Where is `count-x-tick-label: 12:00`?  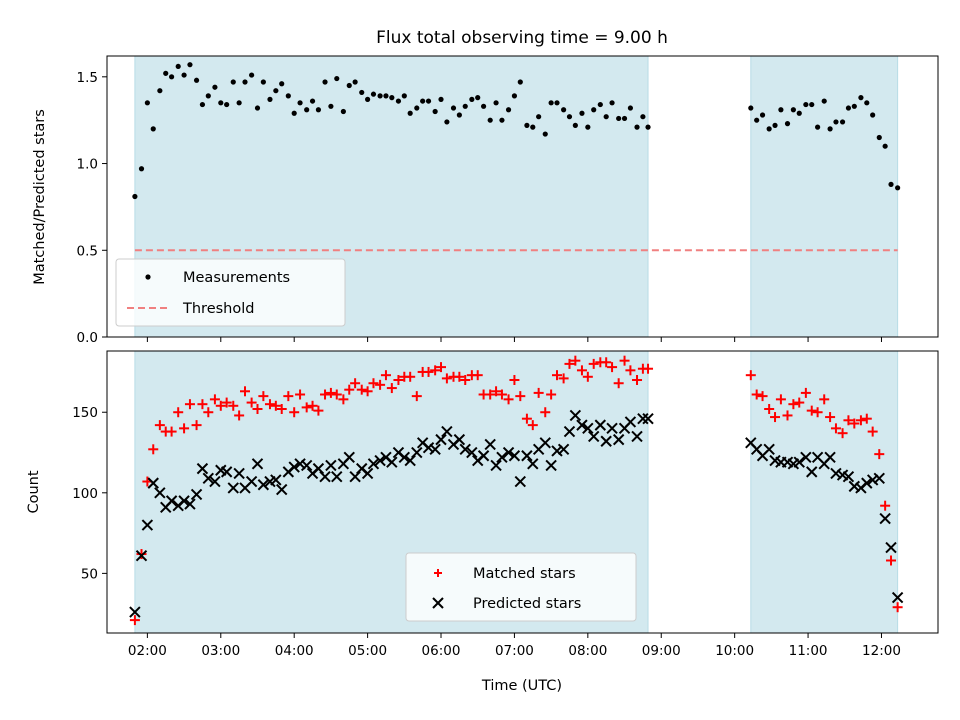
count-x-tick-label: 12:00 is located at coordinates (881, 651).